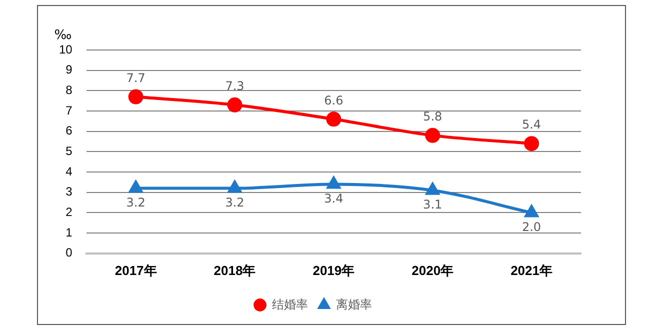 This screenshot has height=333, width=661. I want to click on y-tick-label: 10, so click(65, 49).